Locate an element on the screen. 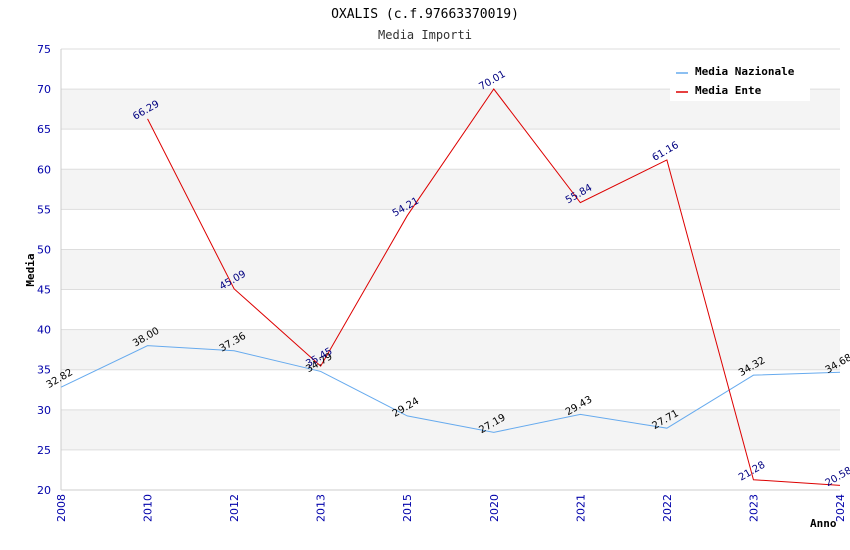 Image resolution: width=850 pixels, height=550 pixels. x-tick-label: 2012 is located at coordinates (234, 508).